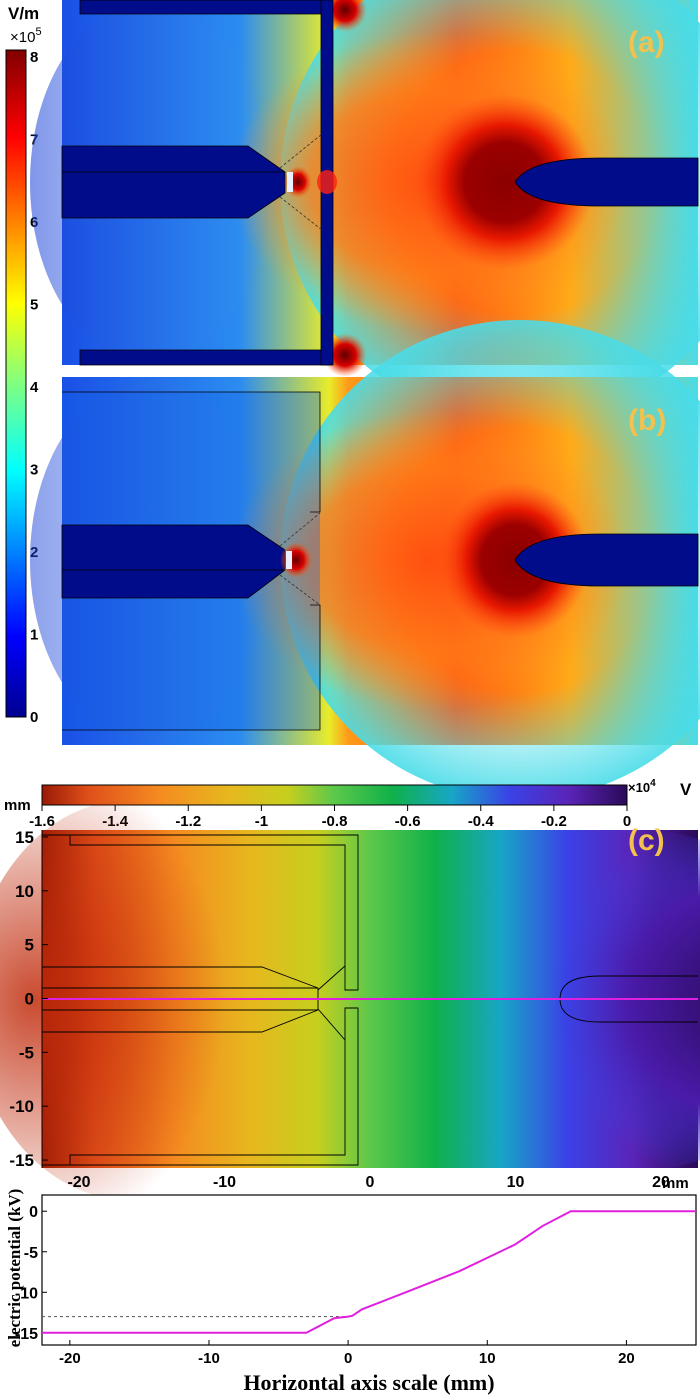 The image size is (700, 1400). What do you see at coordinates (33, 1212) in the screenshot?
I see `line-plot-y-tick: 0` at bounding box center [33, 1212].